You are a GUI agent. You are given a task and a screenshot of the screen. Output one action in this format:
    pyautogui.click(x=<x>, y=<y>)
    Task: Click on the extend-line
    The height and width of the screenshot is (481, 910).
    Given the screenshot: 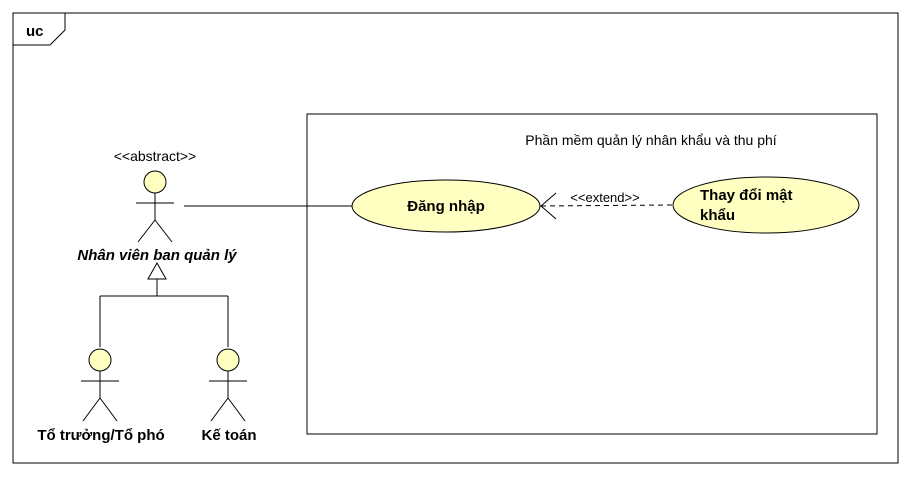 What is the action you would take?
    pyautogui.click(x=606, y=205)
    